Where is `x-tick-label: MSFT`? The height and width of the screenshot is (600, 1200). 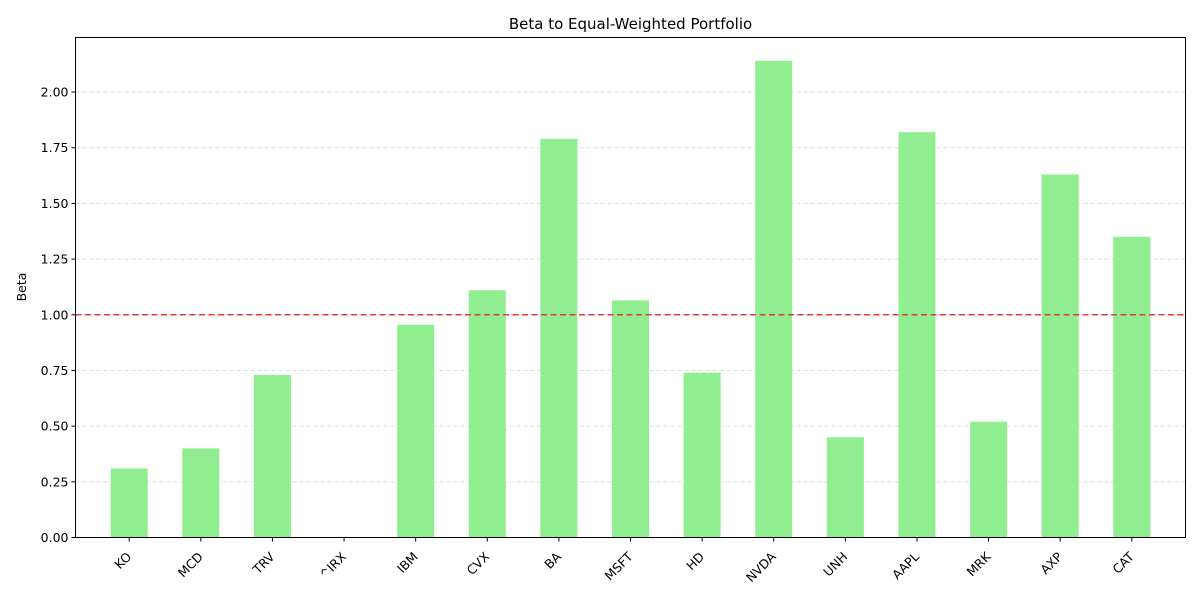
x-tick-label: MSFT is located at coordinates (618, 566).